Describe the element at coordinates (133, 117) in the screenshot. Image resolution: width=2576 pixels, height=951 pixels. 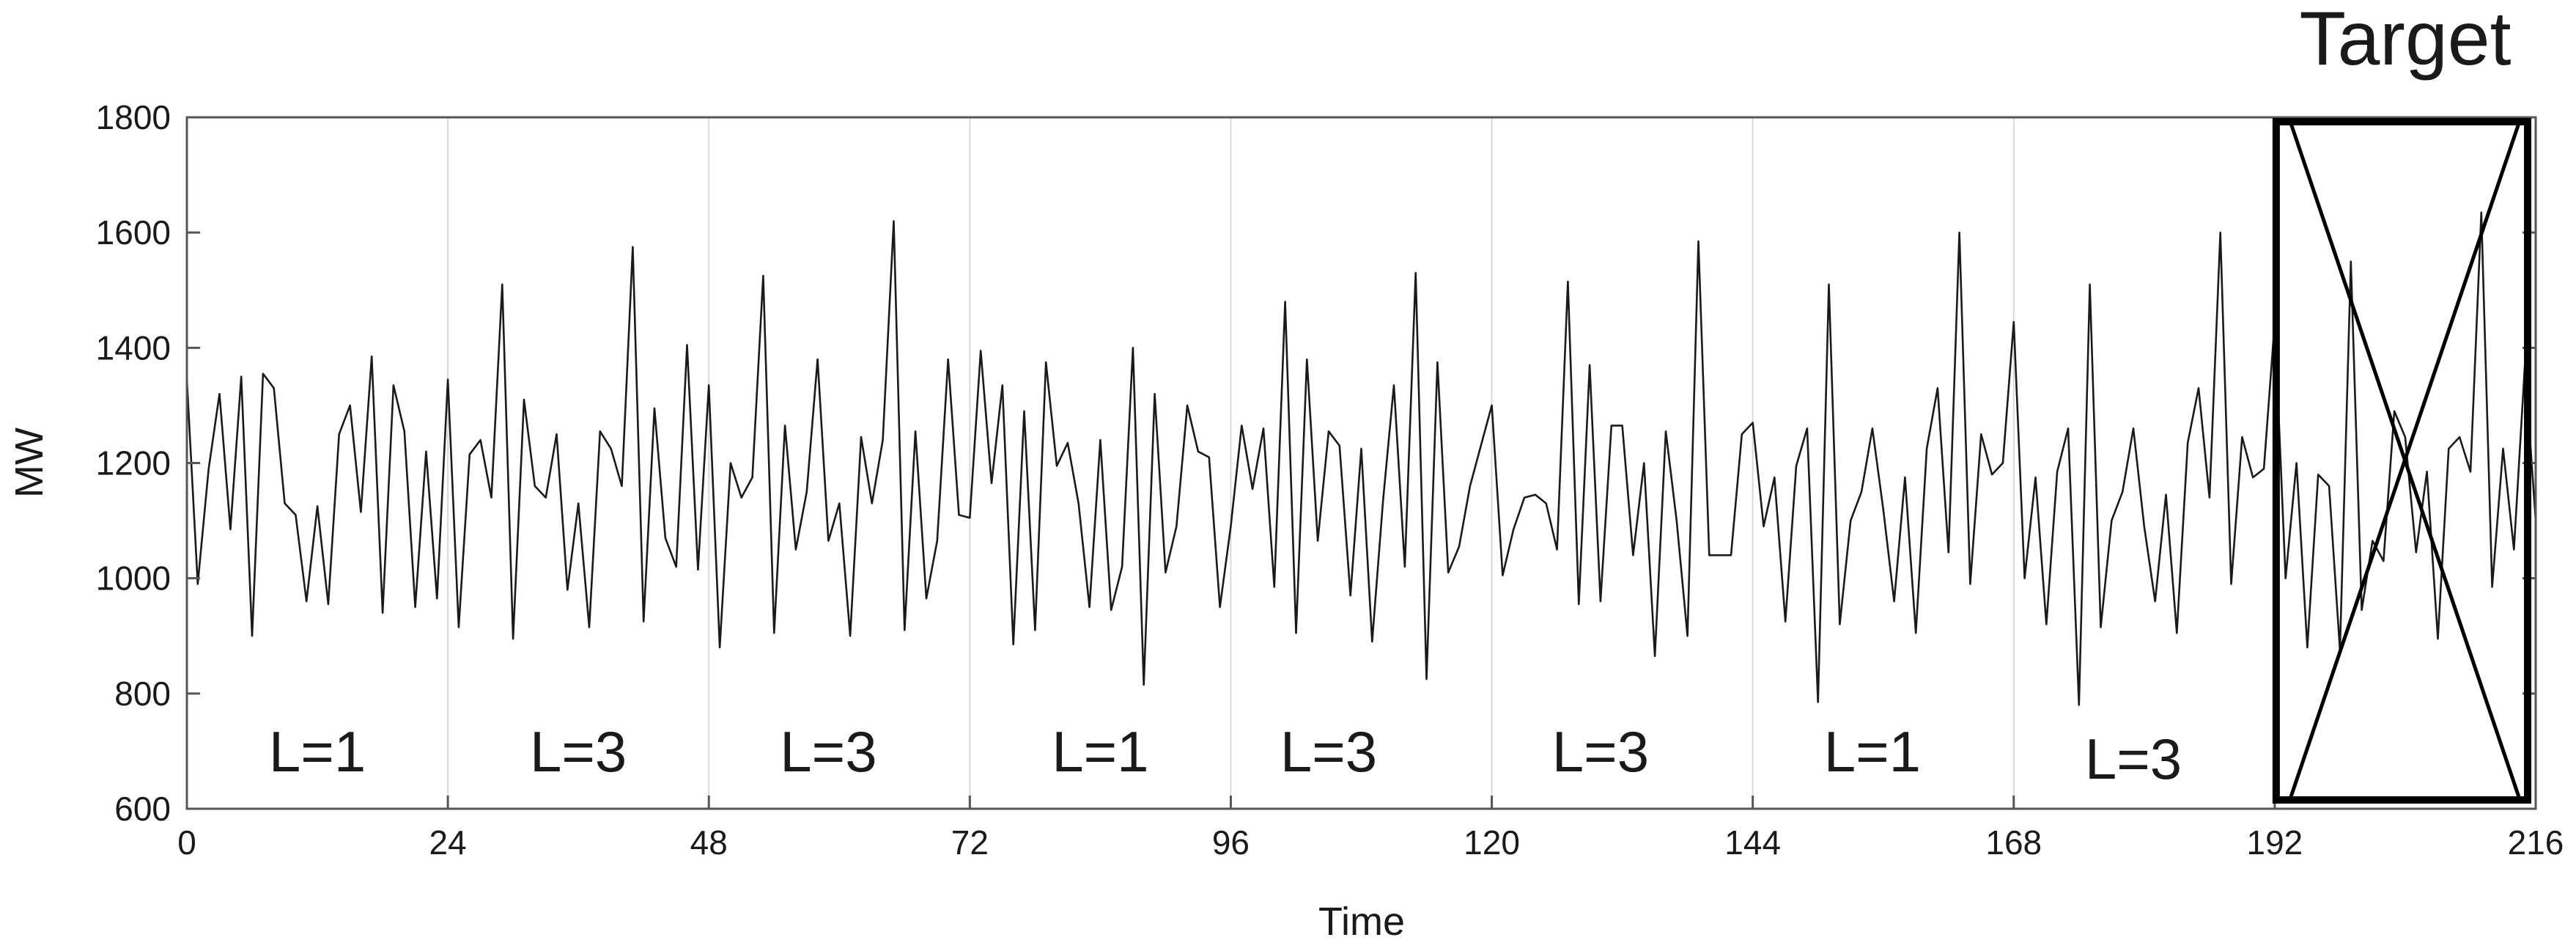
I see `y-tick-label: 1800` at that location.